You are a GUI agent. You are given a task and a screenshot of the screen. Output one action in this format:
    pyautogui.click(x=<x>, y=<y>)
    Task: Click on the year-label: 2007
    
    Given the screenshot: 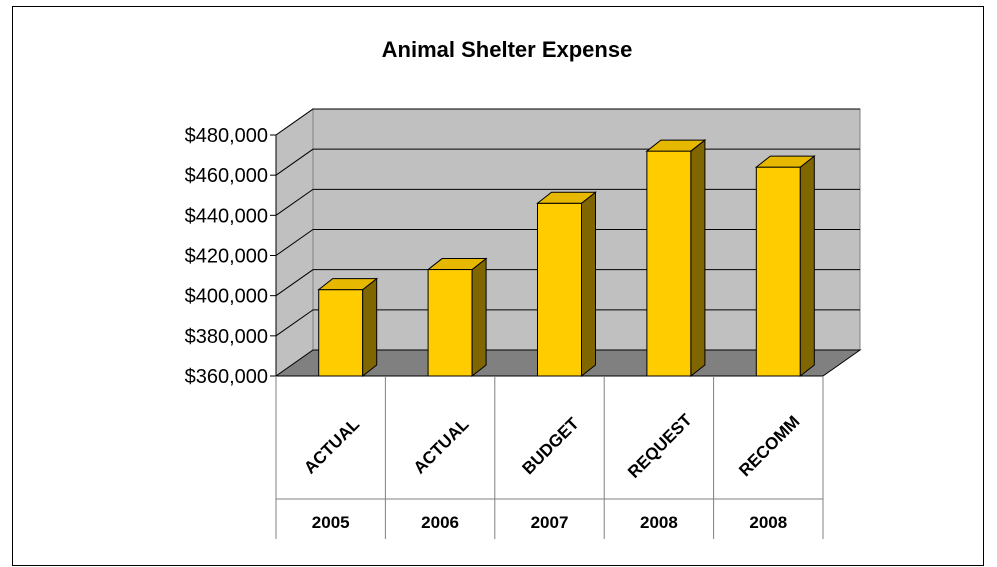 What is the action you would take?
    pyautogui.click(x=550, y=522)
    